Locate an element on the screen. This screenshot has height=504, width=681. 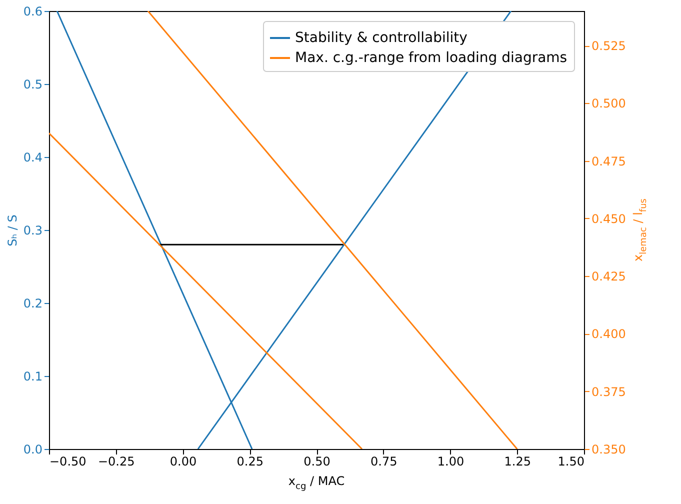
x-tick-label: −0.25 is located at coordinates (116, 461).